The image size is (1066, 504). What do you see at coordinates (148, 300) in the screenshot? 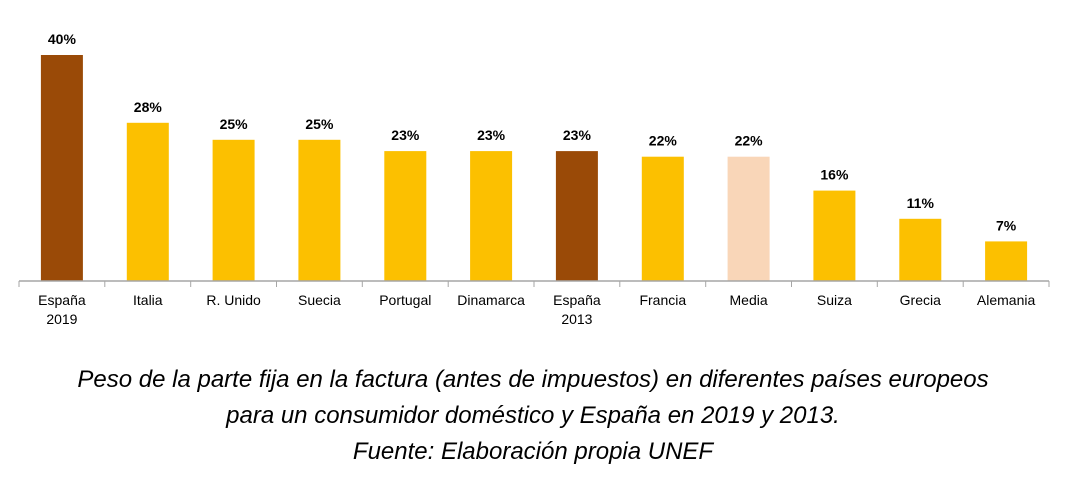
I see `tick-label-1-0: Italia` at bounding box center [148, 300].